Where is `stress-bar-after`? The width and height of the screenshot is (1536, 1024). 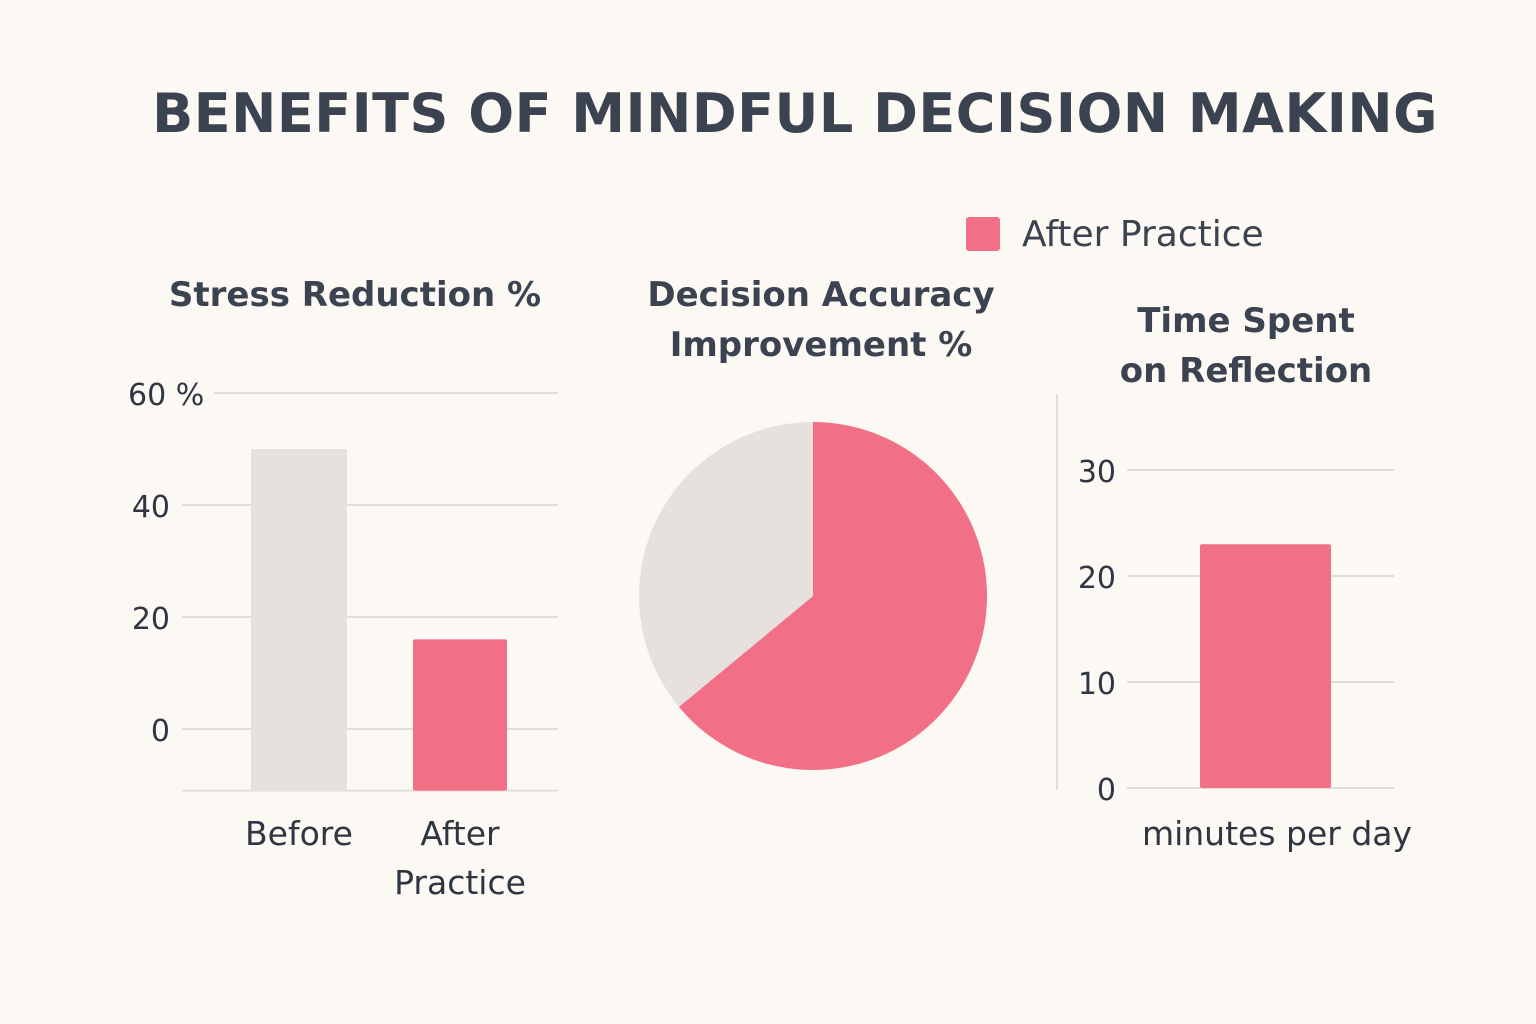 stress-bar-after is located at coordinates (460, 715).